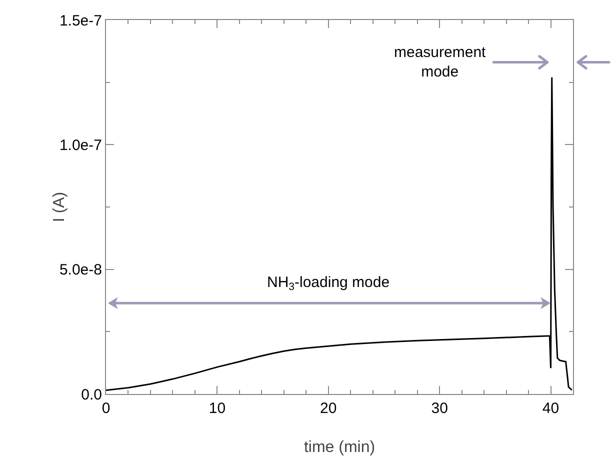 This screenshot has width=615, height=461. What do you see at coordinates (328, 284) in the screenshot?
I see `annotation: NH$_{3}$-loading mode` at bounding box center [328, 284].